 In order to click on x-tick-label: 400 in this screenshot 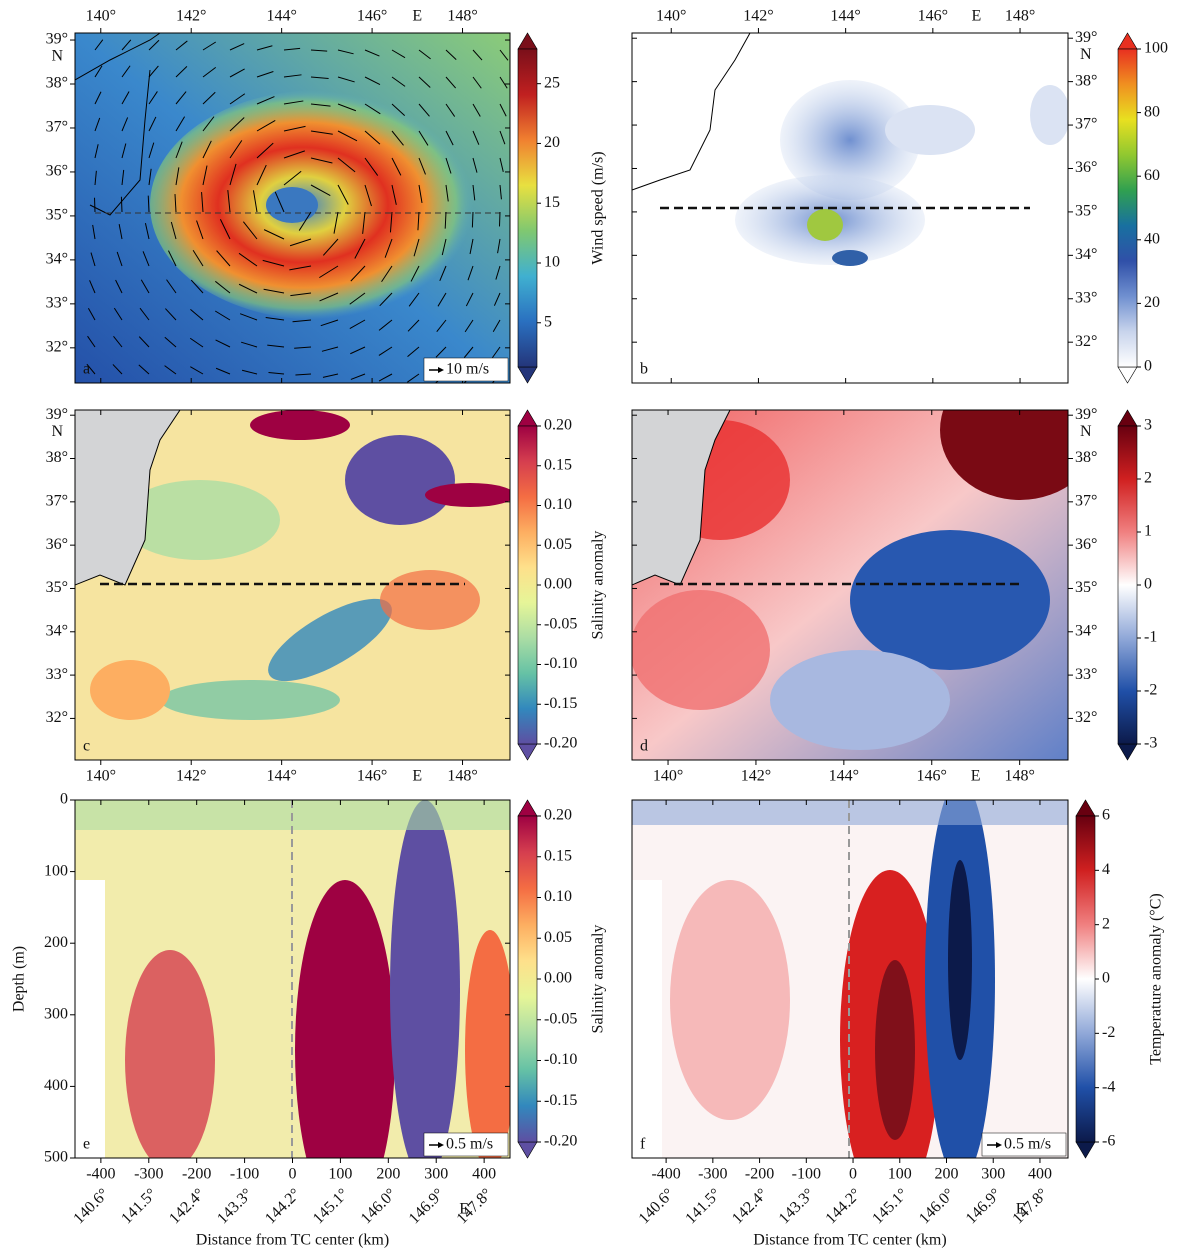, I will do `click(484, 1174)`.